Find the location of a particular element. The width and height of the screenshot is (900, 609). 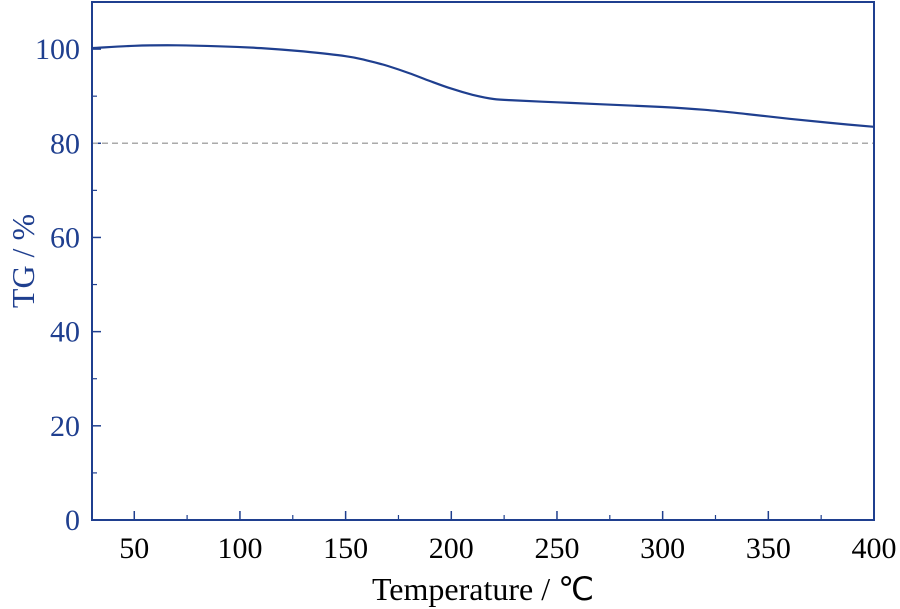

y-tick-label: 20 is located at coordinates (65, 426).